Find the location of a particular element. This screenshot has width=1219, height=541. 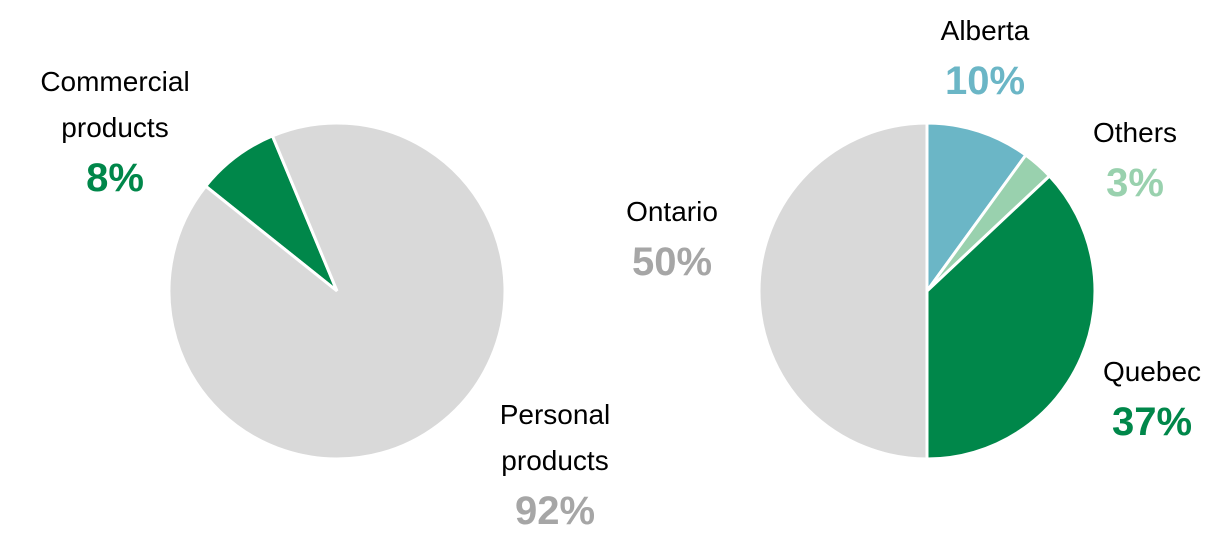

category-label: Quebec is located at coordinates (1152, 371).